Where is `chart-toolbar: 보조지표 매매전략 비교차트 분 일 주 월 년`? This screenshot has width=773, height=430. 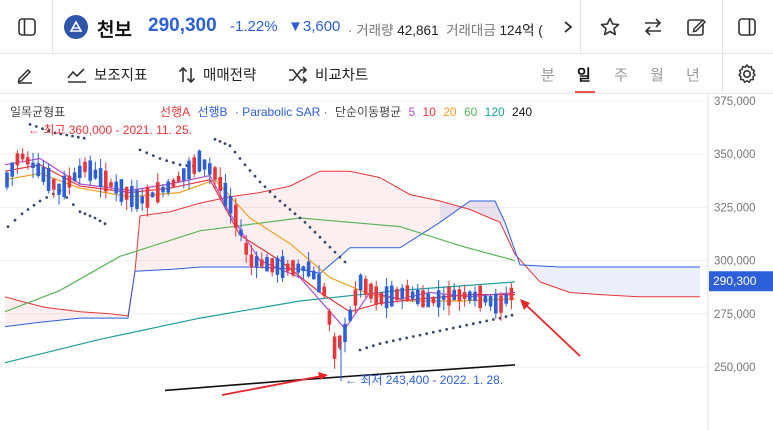 chart-toolbar: 보조지표 매매전략 비교차트 분 일 주 월 년 is located at coordinates (386, 74).